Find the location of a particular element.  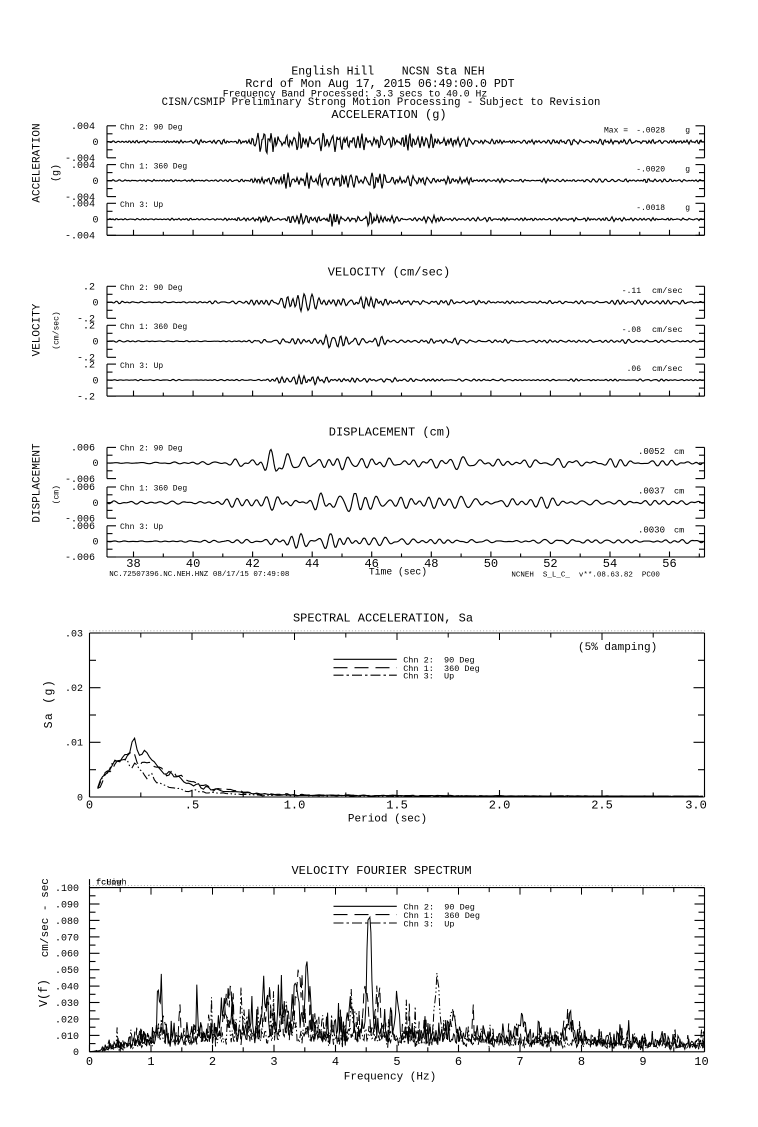

svg-text: fcHigh is located at coordinates (111, 883).